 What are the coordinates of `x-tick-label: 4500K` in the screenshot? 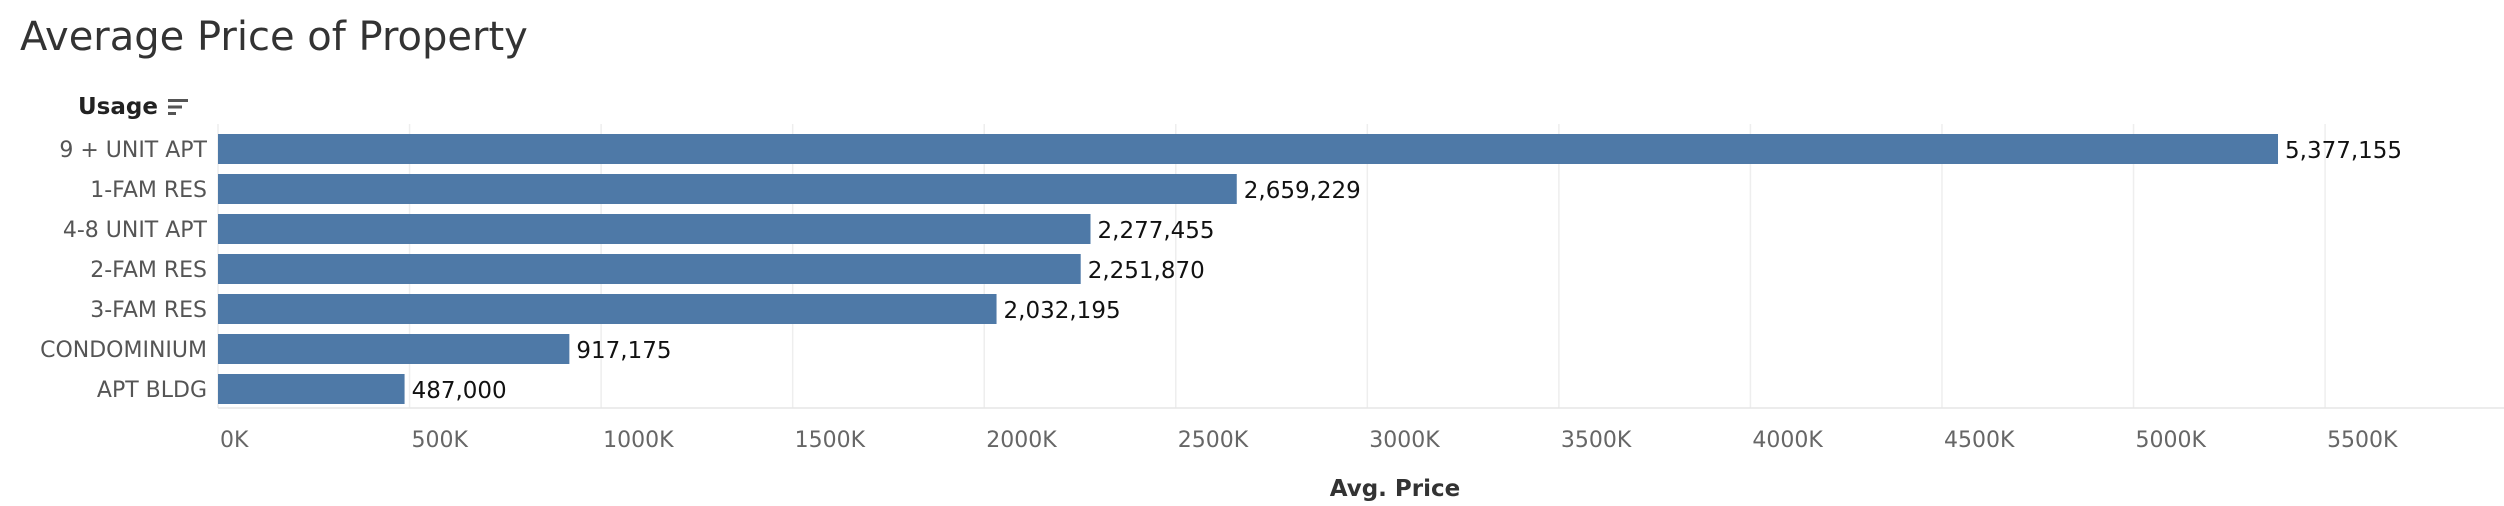 It's located at (1979, 440).